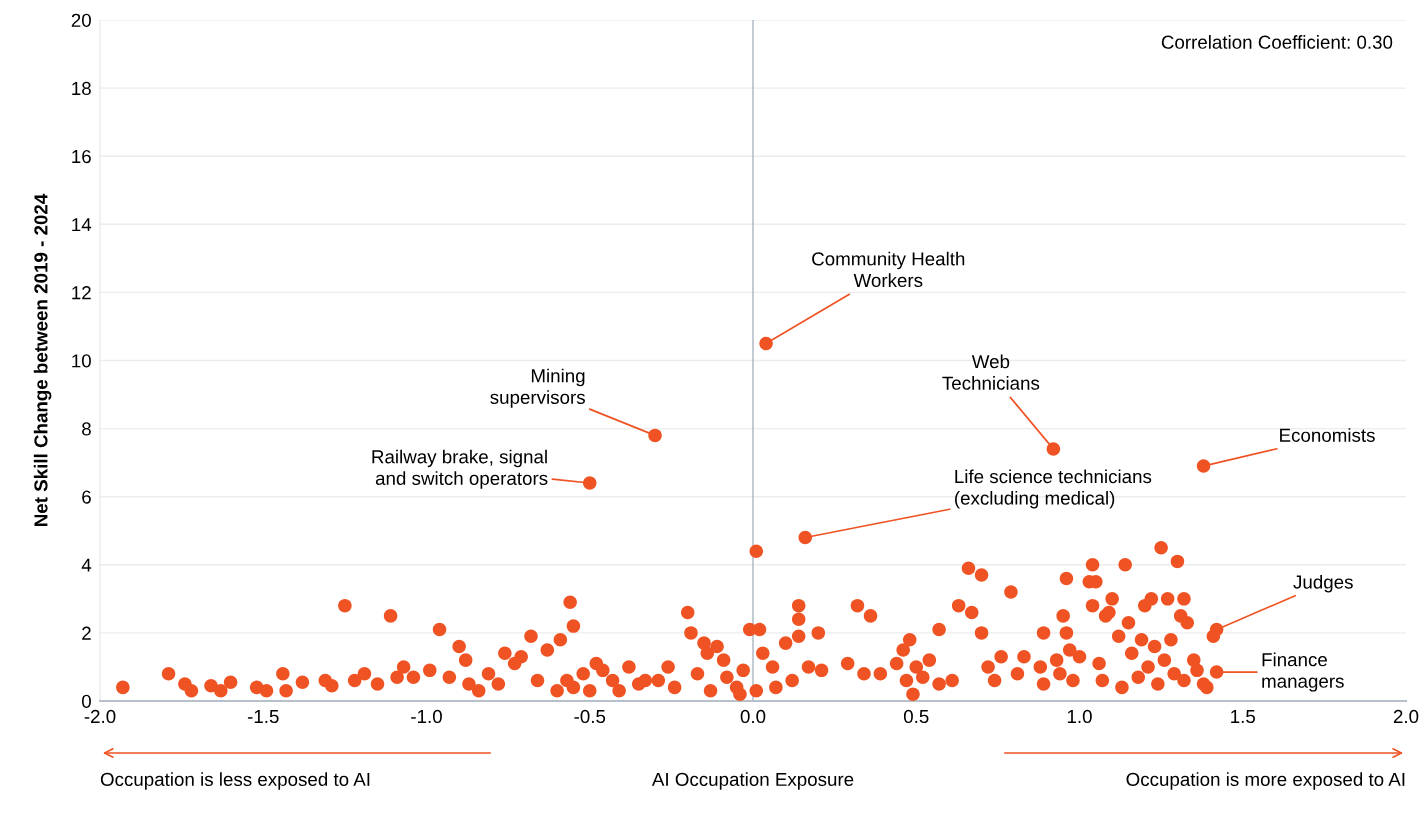 This screenshot has width=1426, height=826. Describe the element at coordinates (81, 156) in the screenshot. I see `y-tick-label: 16` at that location.